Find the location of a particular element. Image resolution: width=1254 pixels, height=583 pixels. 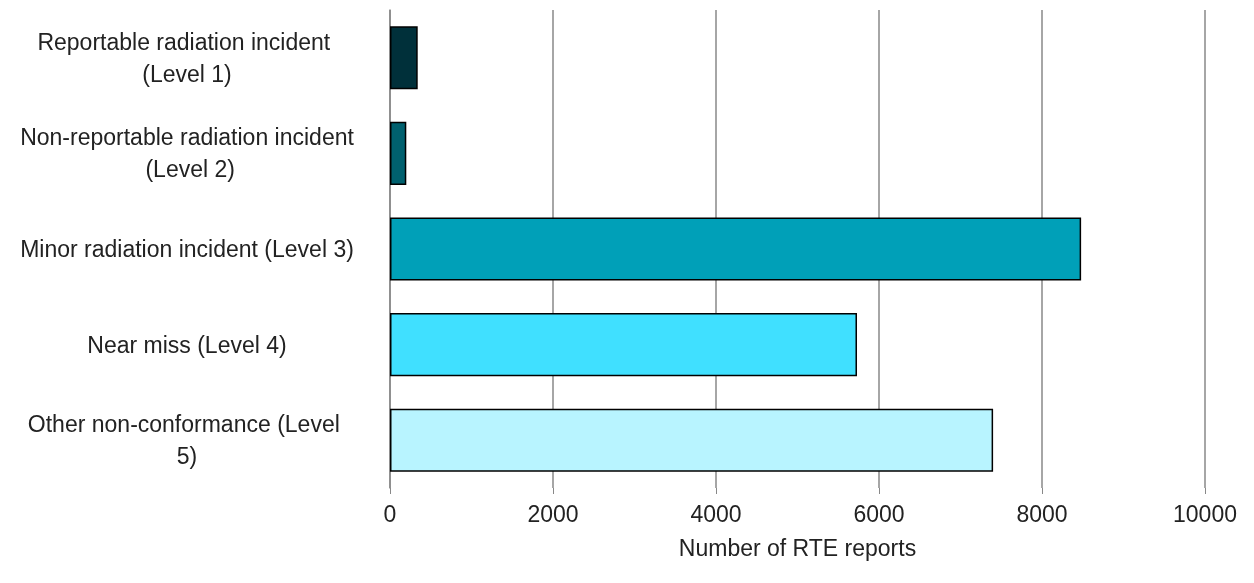

y-tick-label: Near miss (Level 4) is located at coordinates (187, 344).